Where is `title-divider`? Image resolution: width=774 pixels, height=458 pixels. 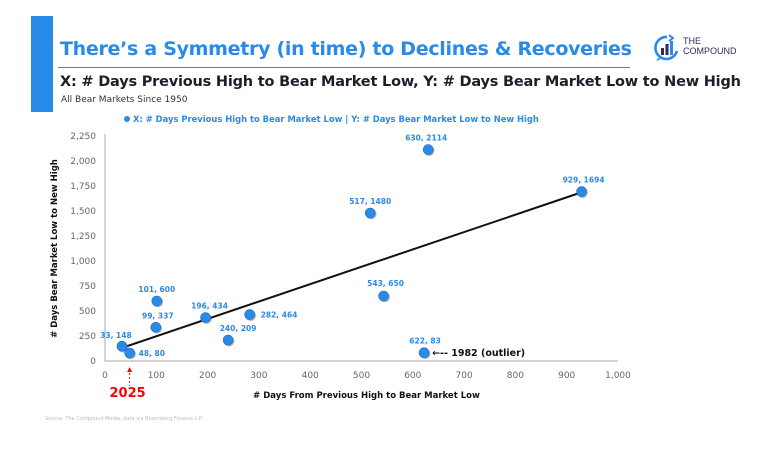 title-divider is located at coordinates (344, 67).